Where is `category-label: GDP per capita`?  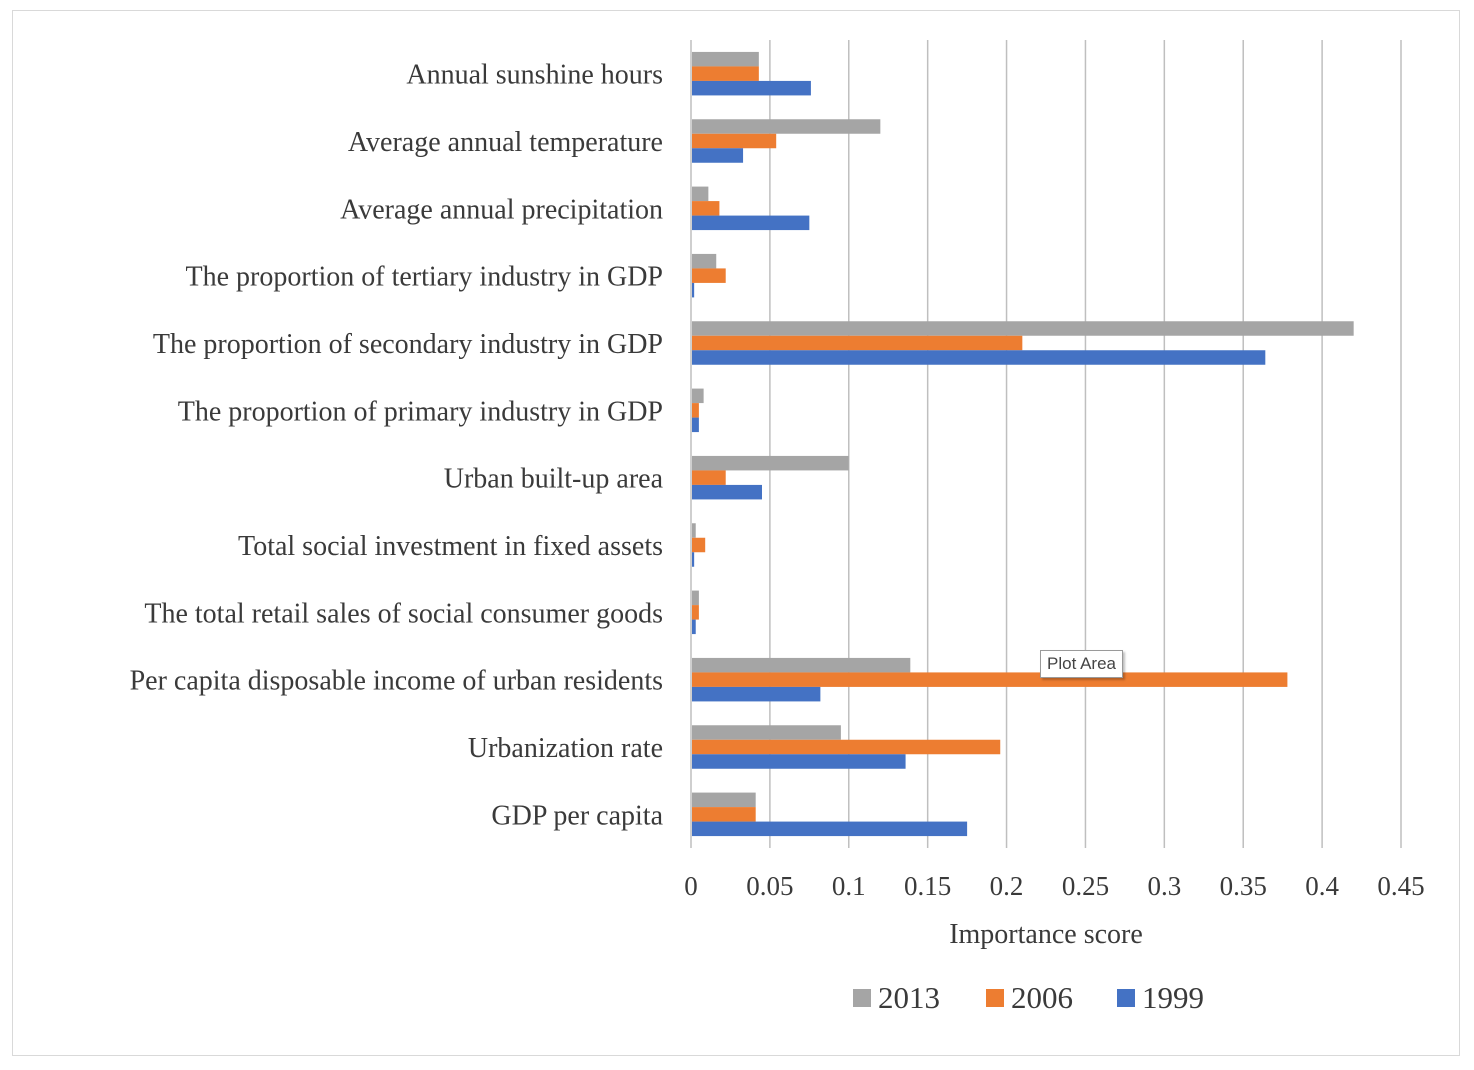 category-label: GDP per capita is located at coordinates (577, 815).